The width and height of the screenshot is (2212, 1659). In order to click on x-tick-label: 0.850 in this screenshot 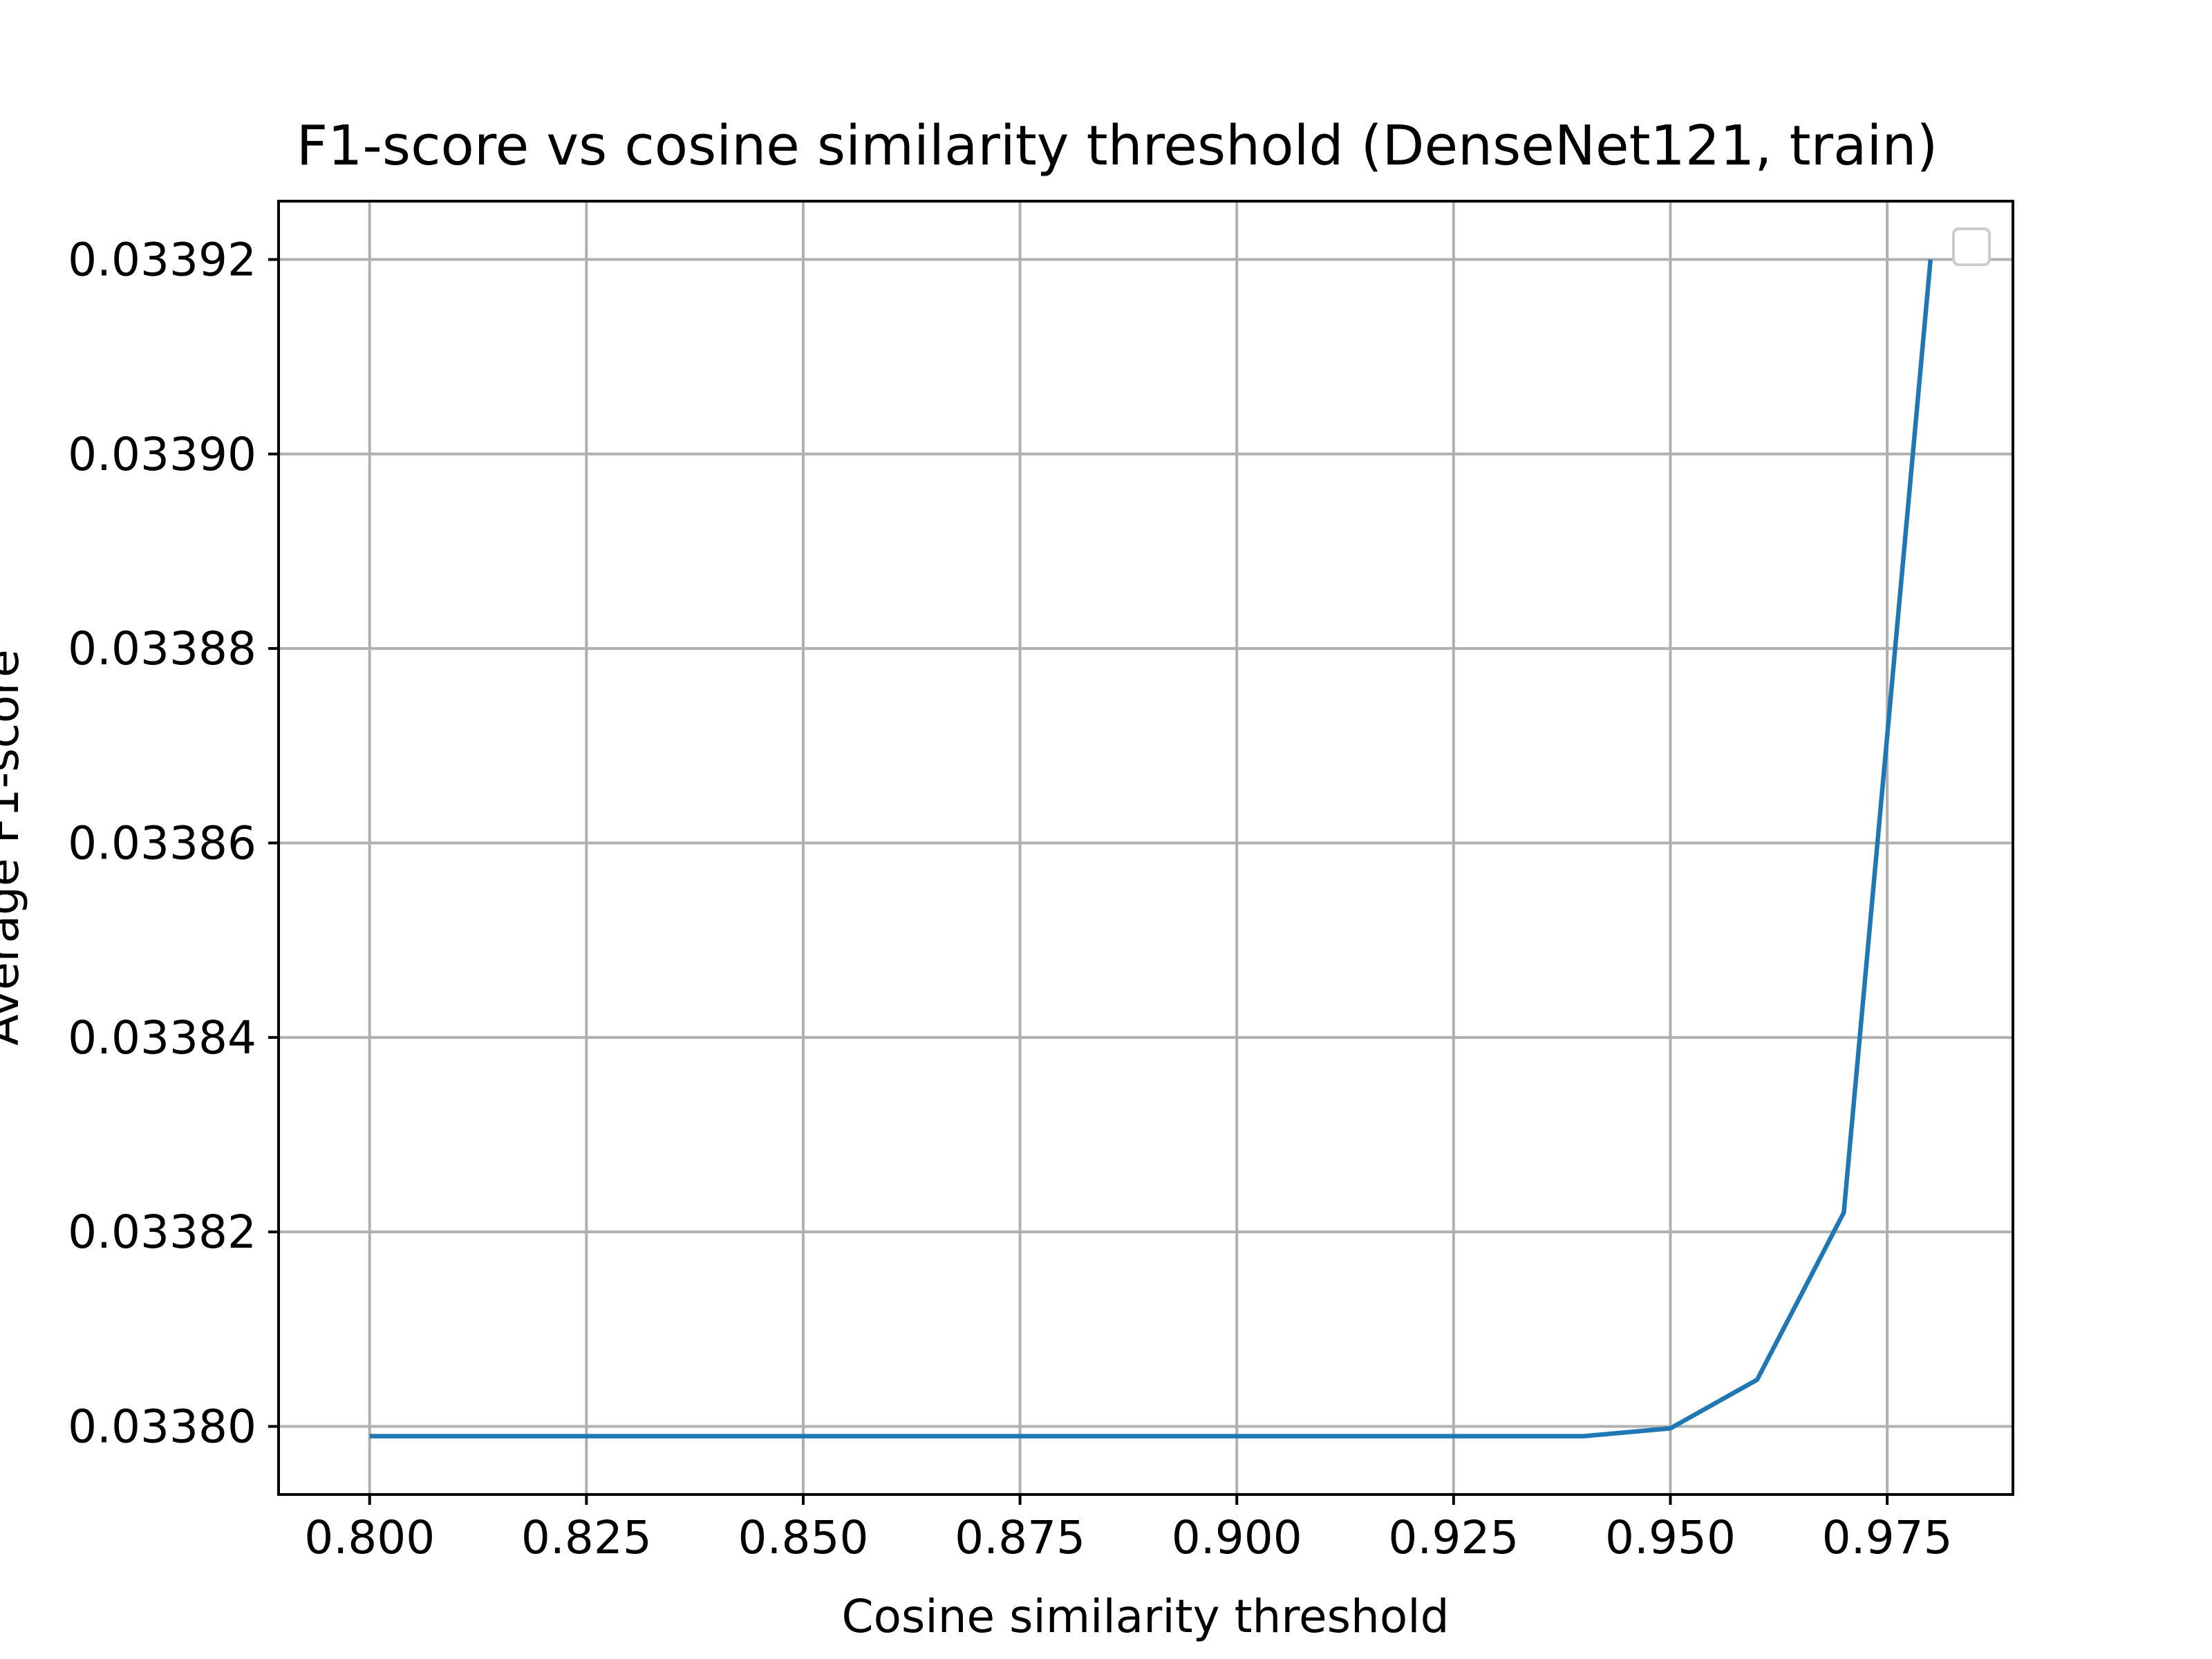, I will do `click(803, 1537)`.